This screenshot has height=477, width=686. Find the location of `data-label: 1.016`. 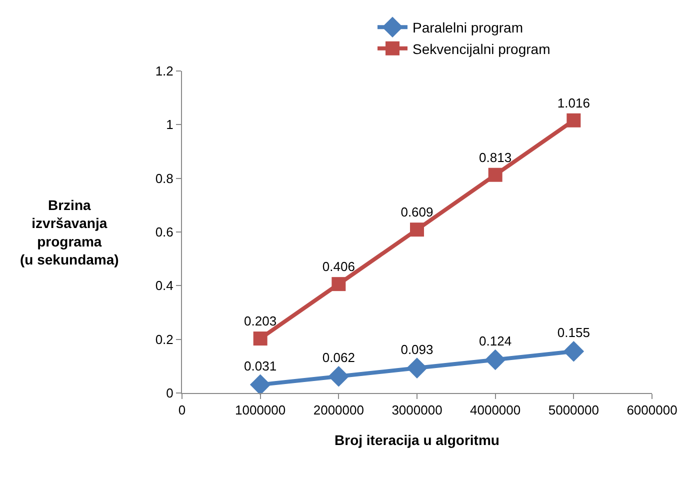

data-label: 1.016 is located at coordinates (573, 102).